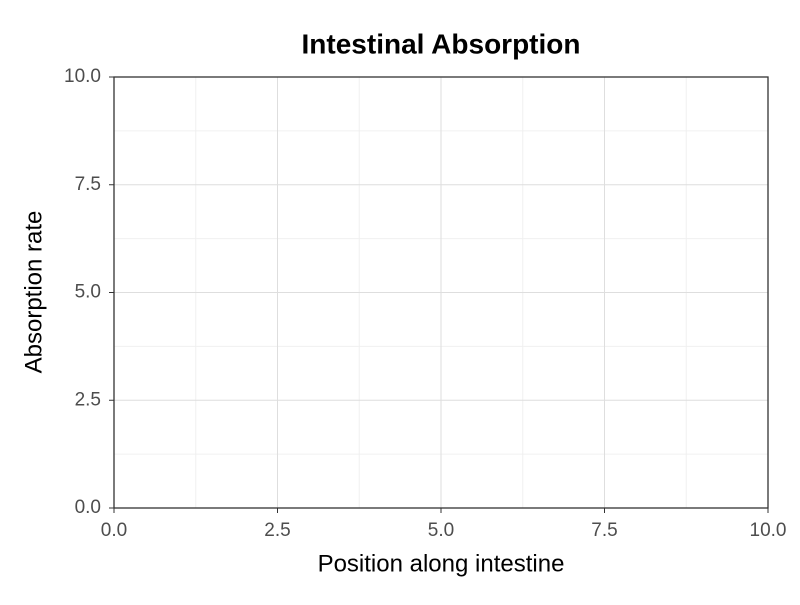 The height and width of the screenshot is (605, 800). What do you see at coordinates (768, 530) in the screenshot?
I see `x-tick-label: 10.0` at bounding box center [768, 530].